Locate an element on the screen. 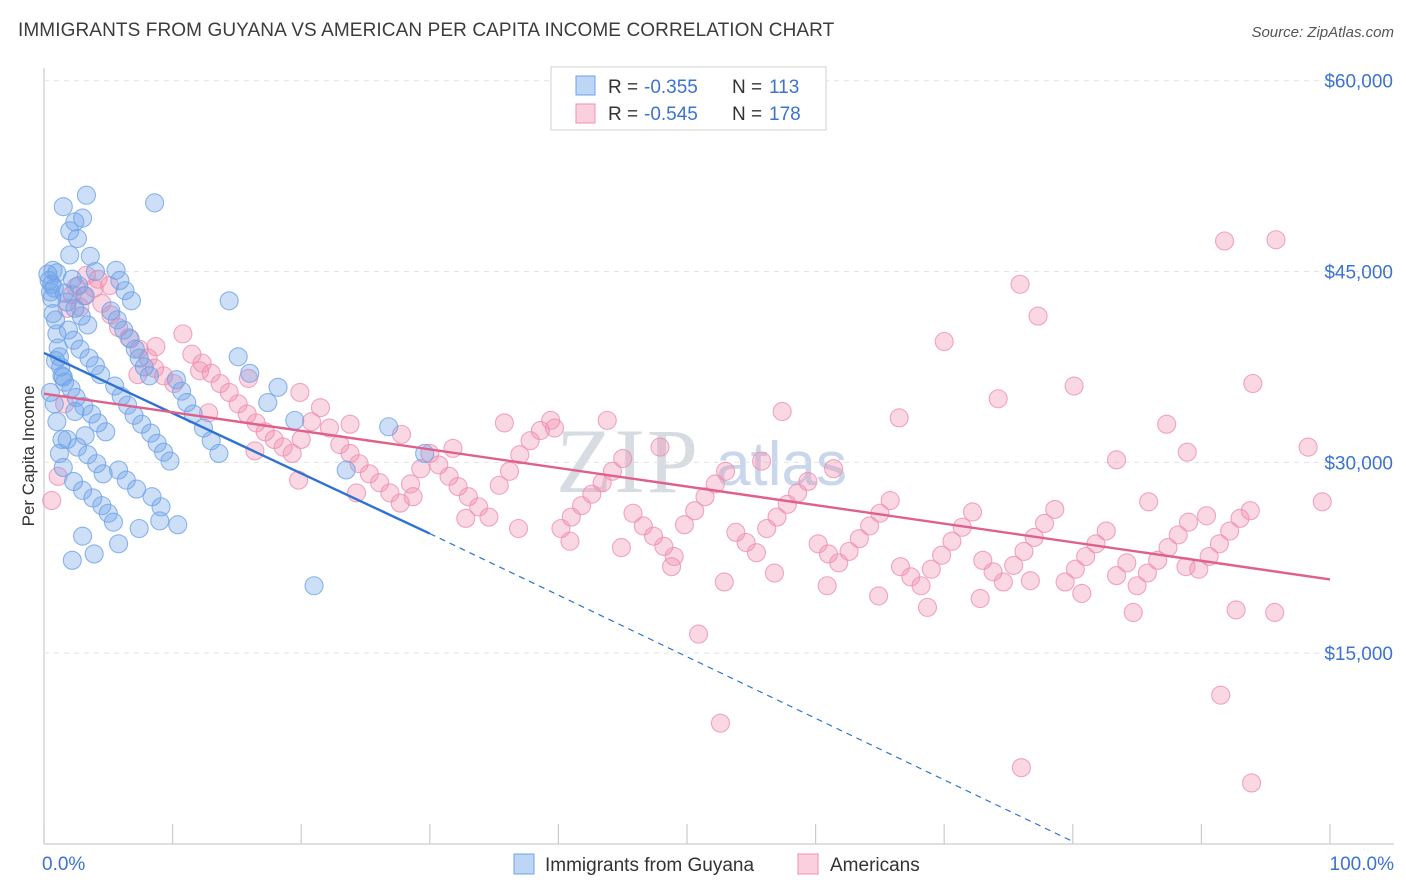 The height and width of the screenshot is (892, 1406). stats-n-value-guyana: 113 is located at coordinates (784, 87).